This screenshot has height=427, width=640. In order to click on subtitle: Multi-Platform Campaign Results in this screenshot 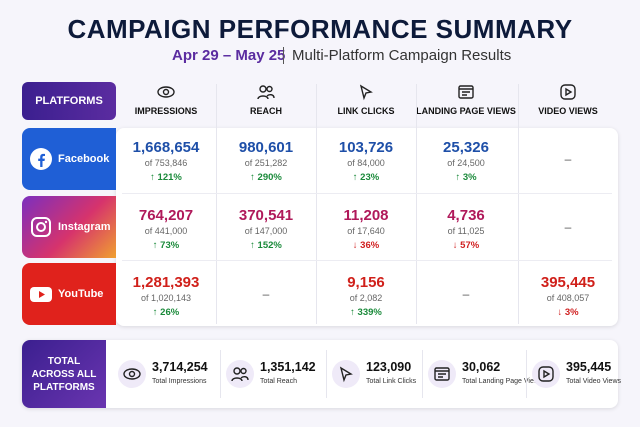, I will do `click(402, 55)`.